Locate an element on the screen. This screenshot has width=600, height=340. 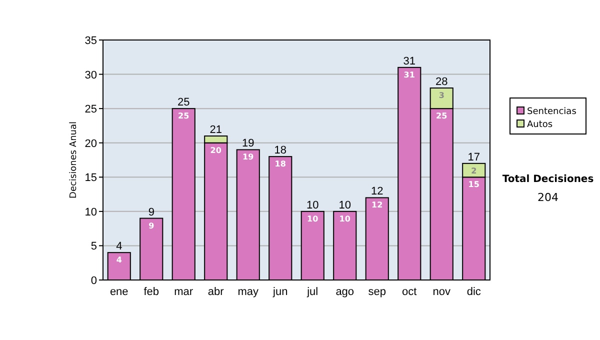
x-tick-label: dic is located at coordinates (474, 292).